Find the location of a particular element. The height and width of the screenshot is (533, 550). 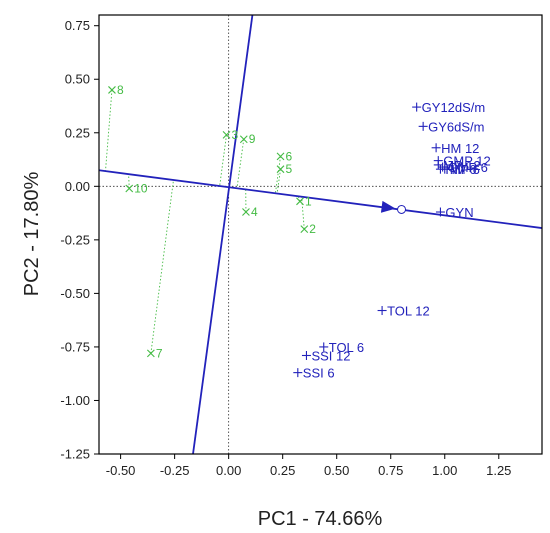

x-tick-label: 1.00 is located at coordinates (444, 470).